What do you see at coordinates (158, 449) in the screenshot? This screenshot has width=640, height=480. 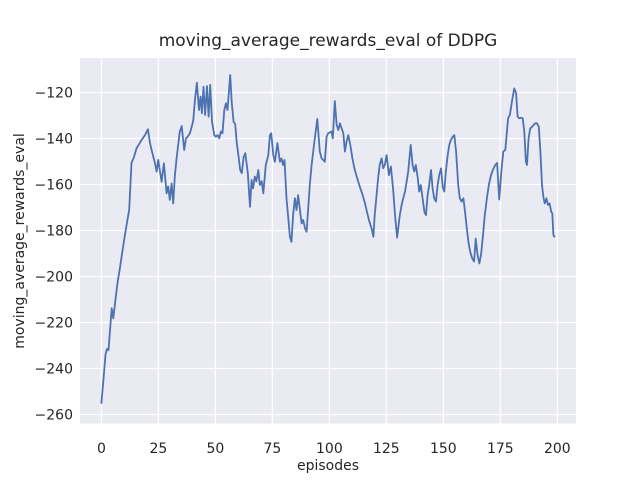 I see `x-tick-label: 25` at bounding box center [158, 449].